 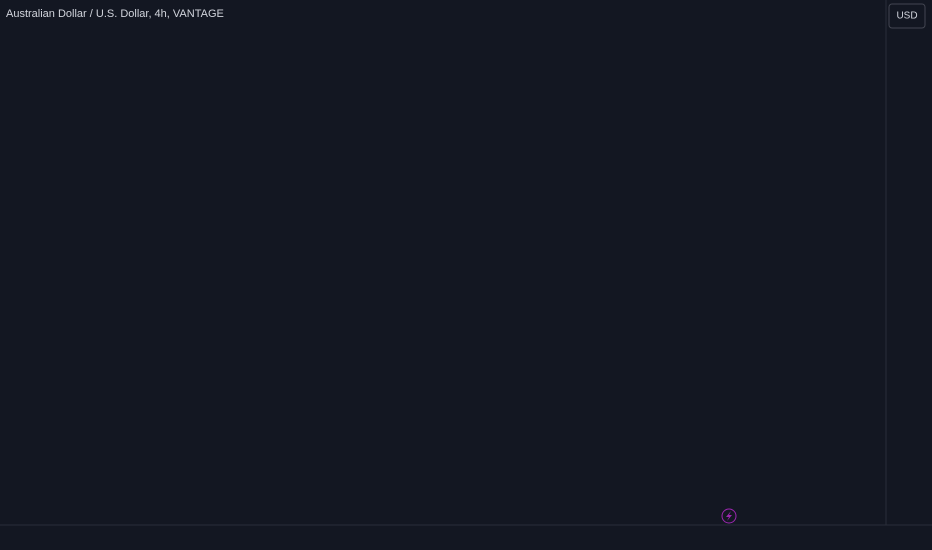 I want to click on currency-label: USD, so click(x=906, y=16).